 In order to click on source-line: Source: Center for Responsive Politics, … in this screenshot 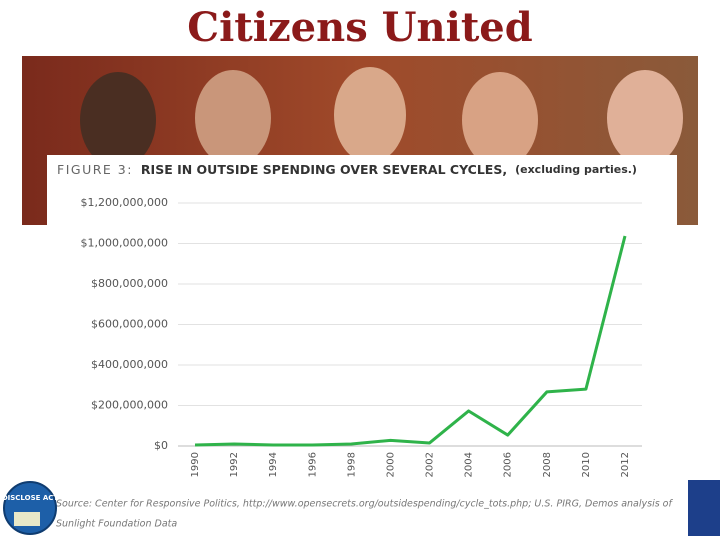, I will do `click(364, 504)`.